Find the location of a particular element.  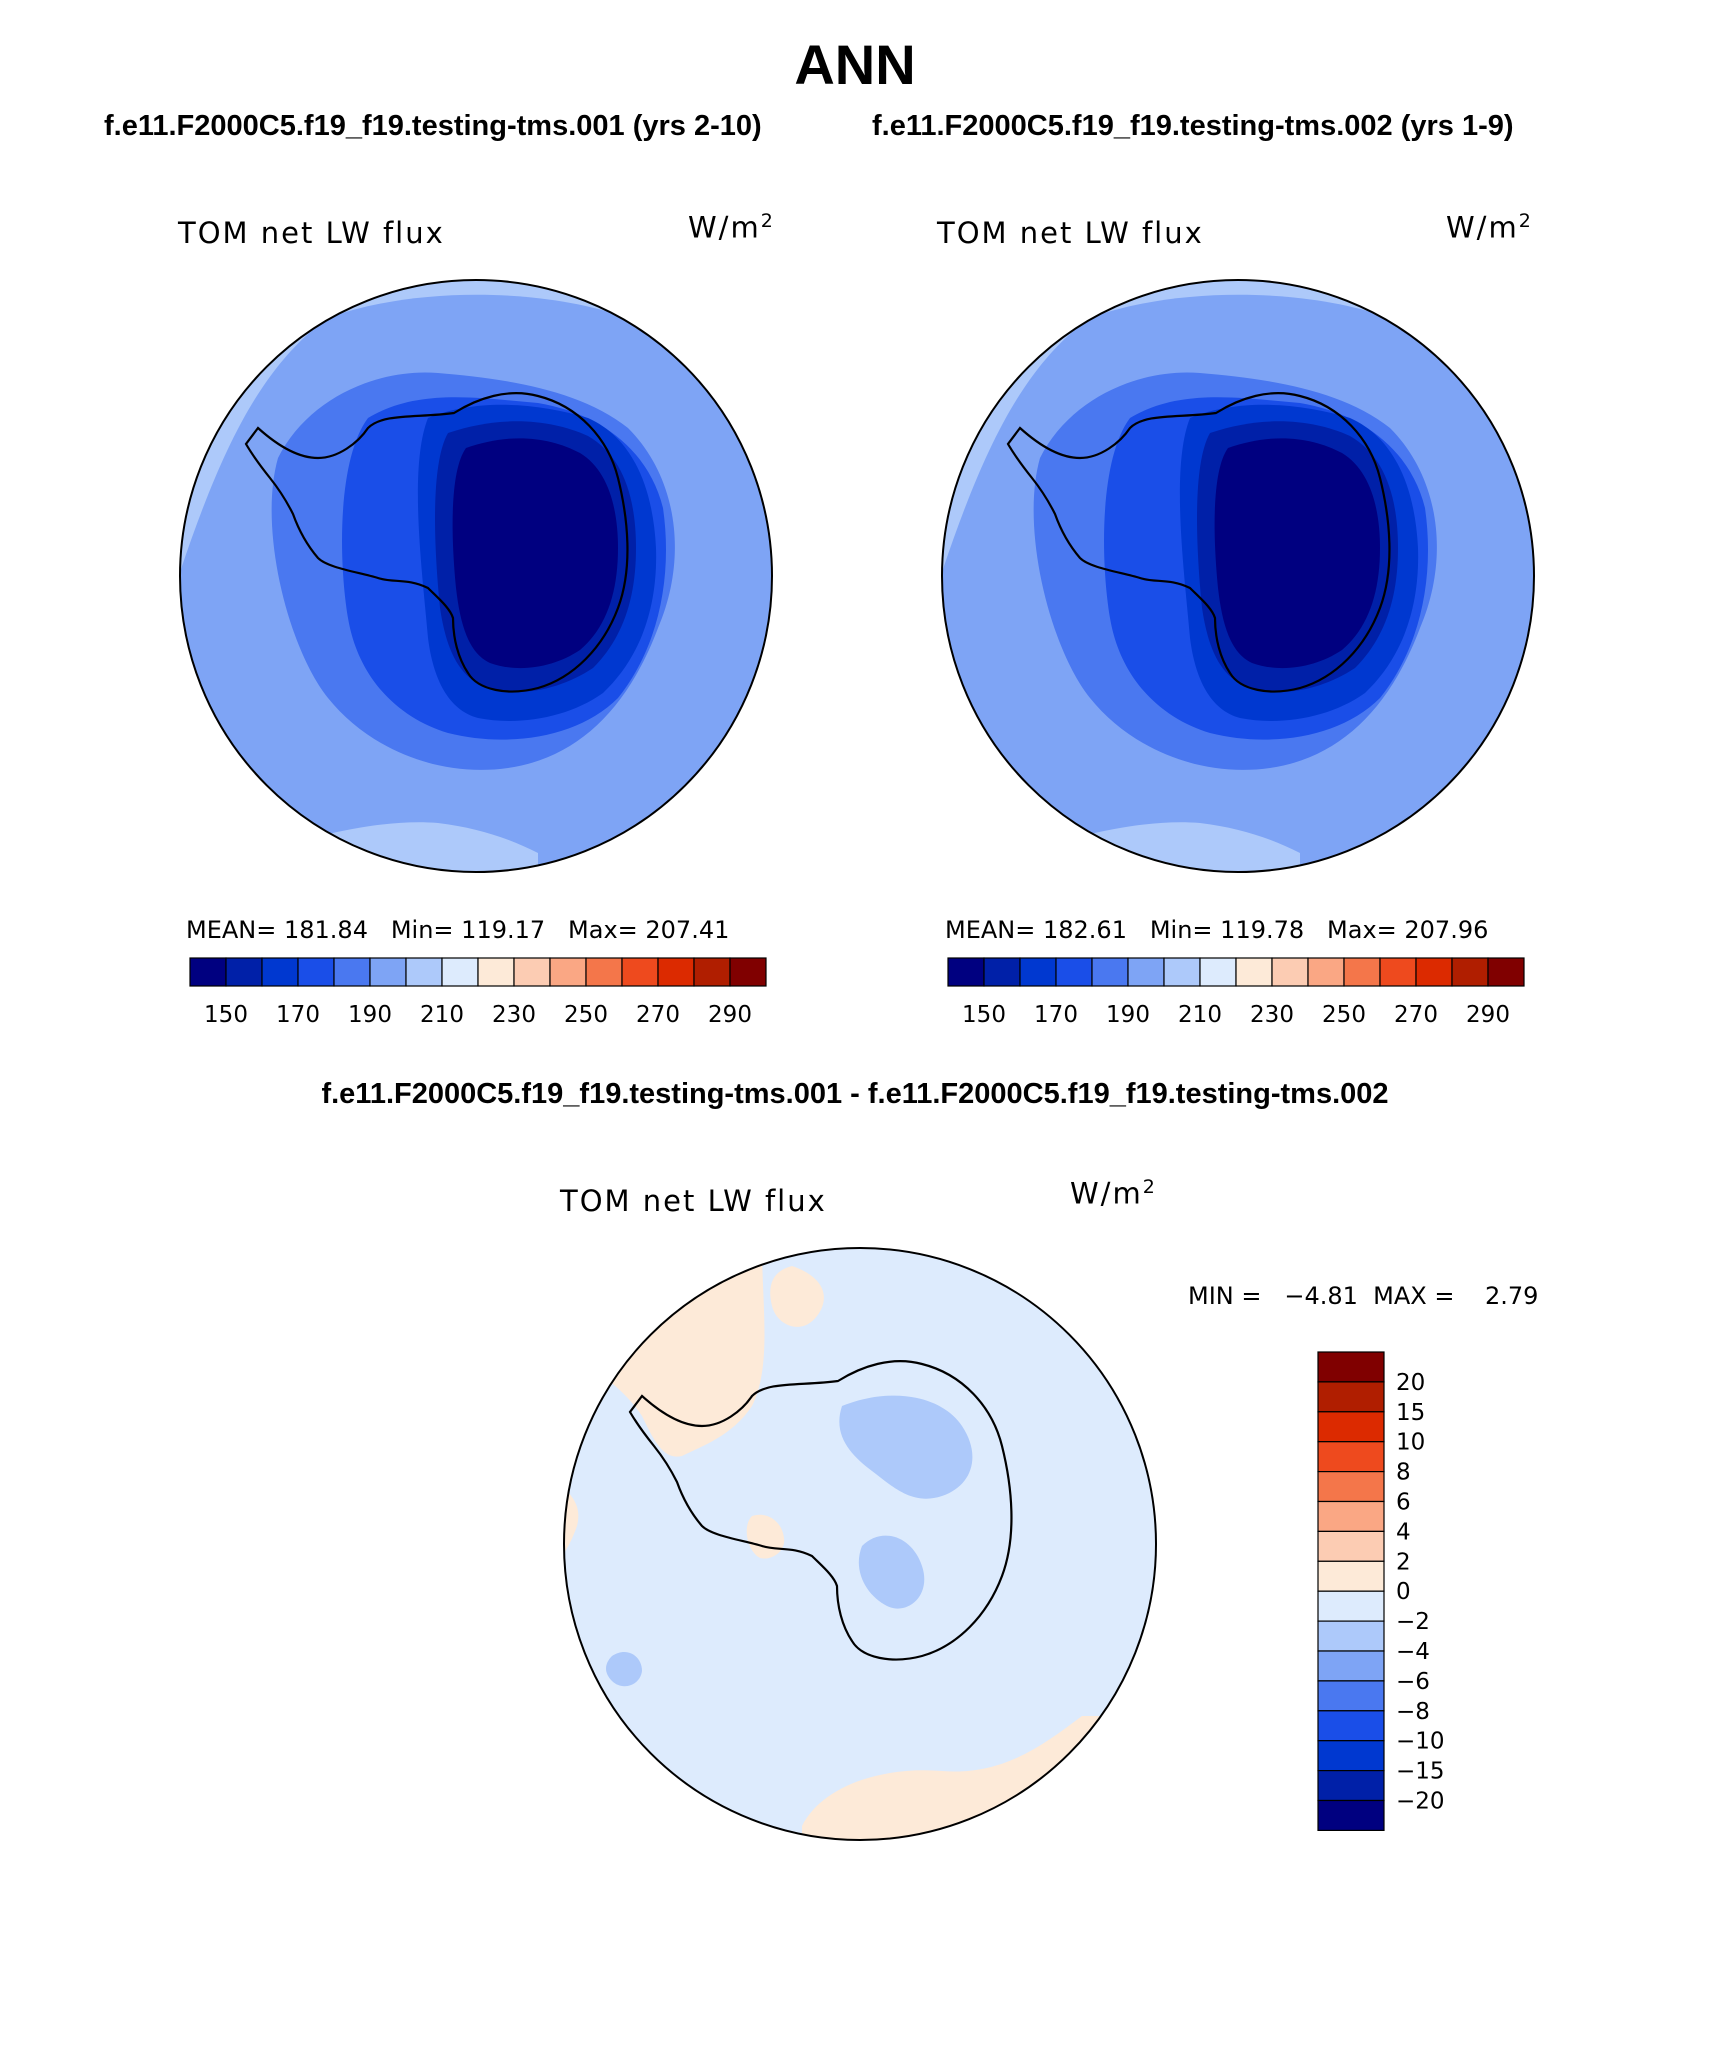

diff-colorbar-tick-label: −4 is located at coordinates (1413, 1652).